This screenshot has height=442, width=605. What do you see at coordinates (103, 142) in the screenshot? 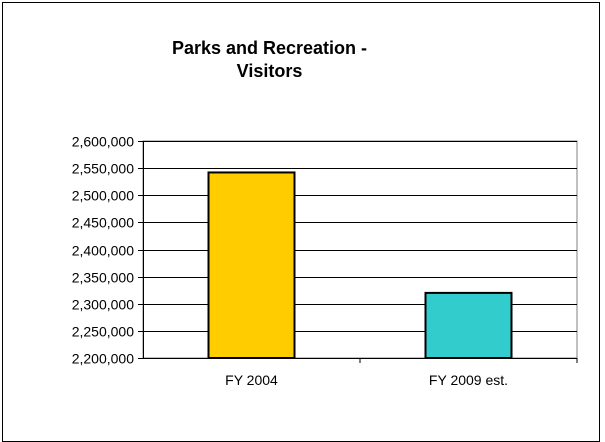
I see `y-tick-label: 2,600,000` at bounding box center [103, 142].